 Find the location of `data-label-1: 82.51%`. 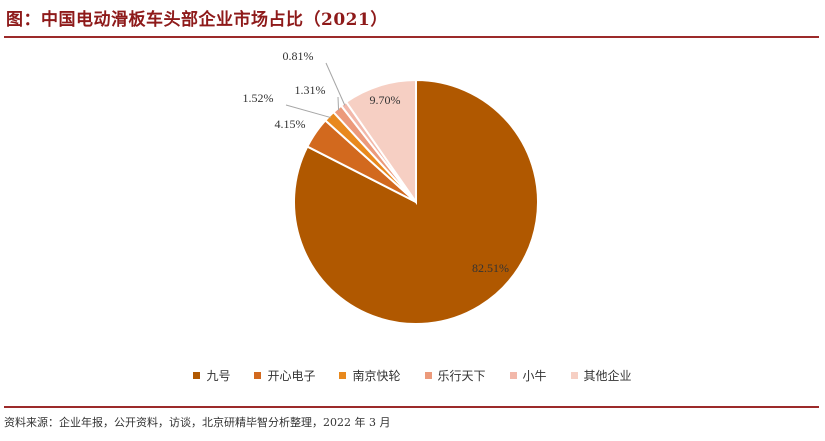

data-label-1: 82.51% is located at coordinates (490, 268).